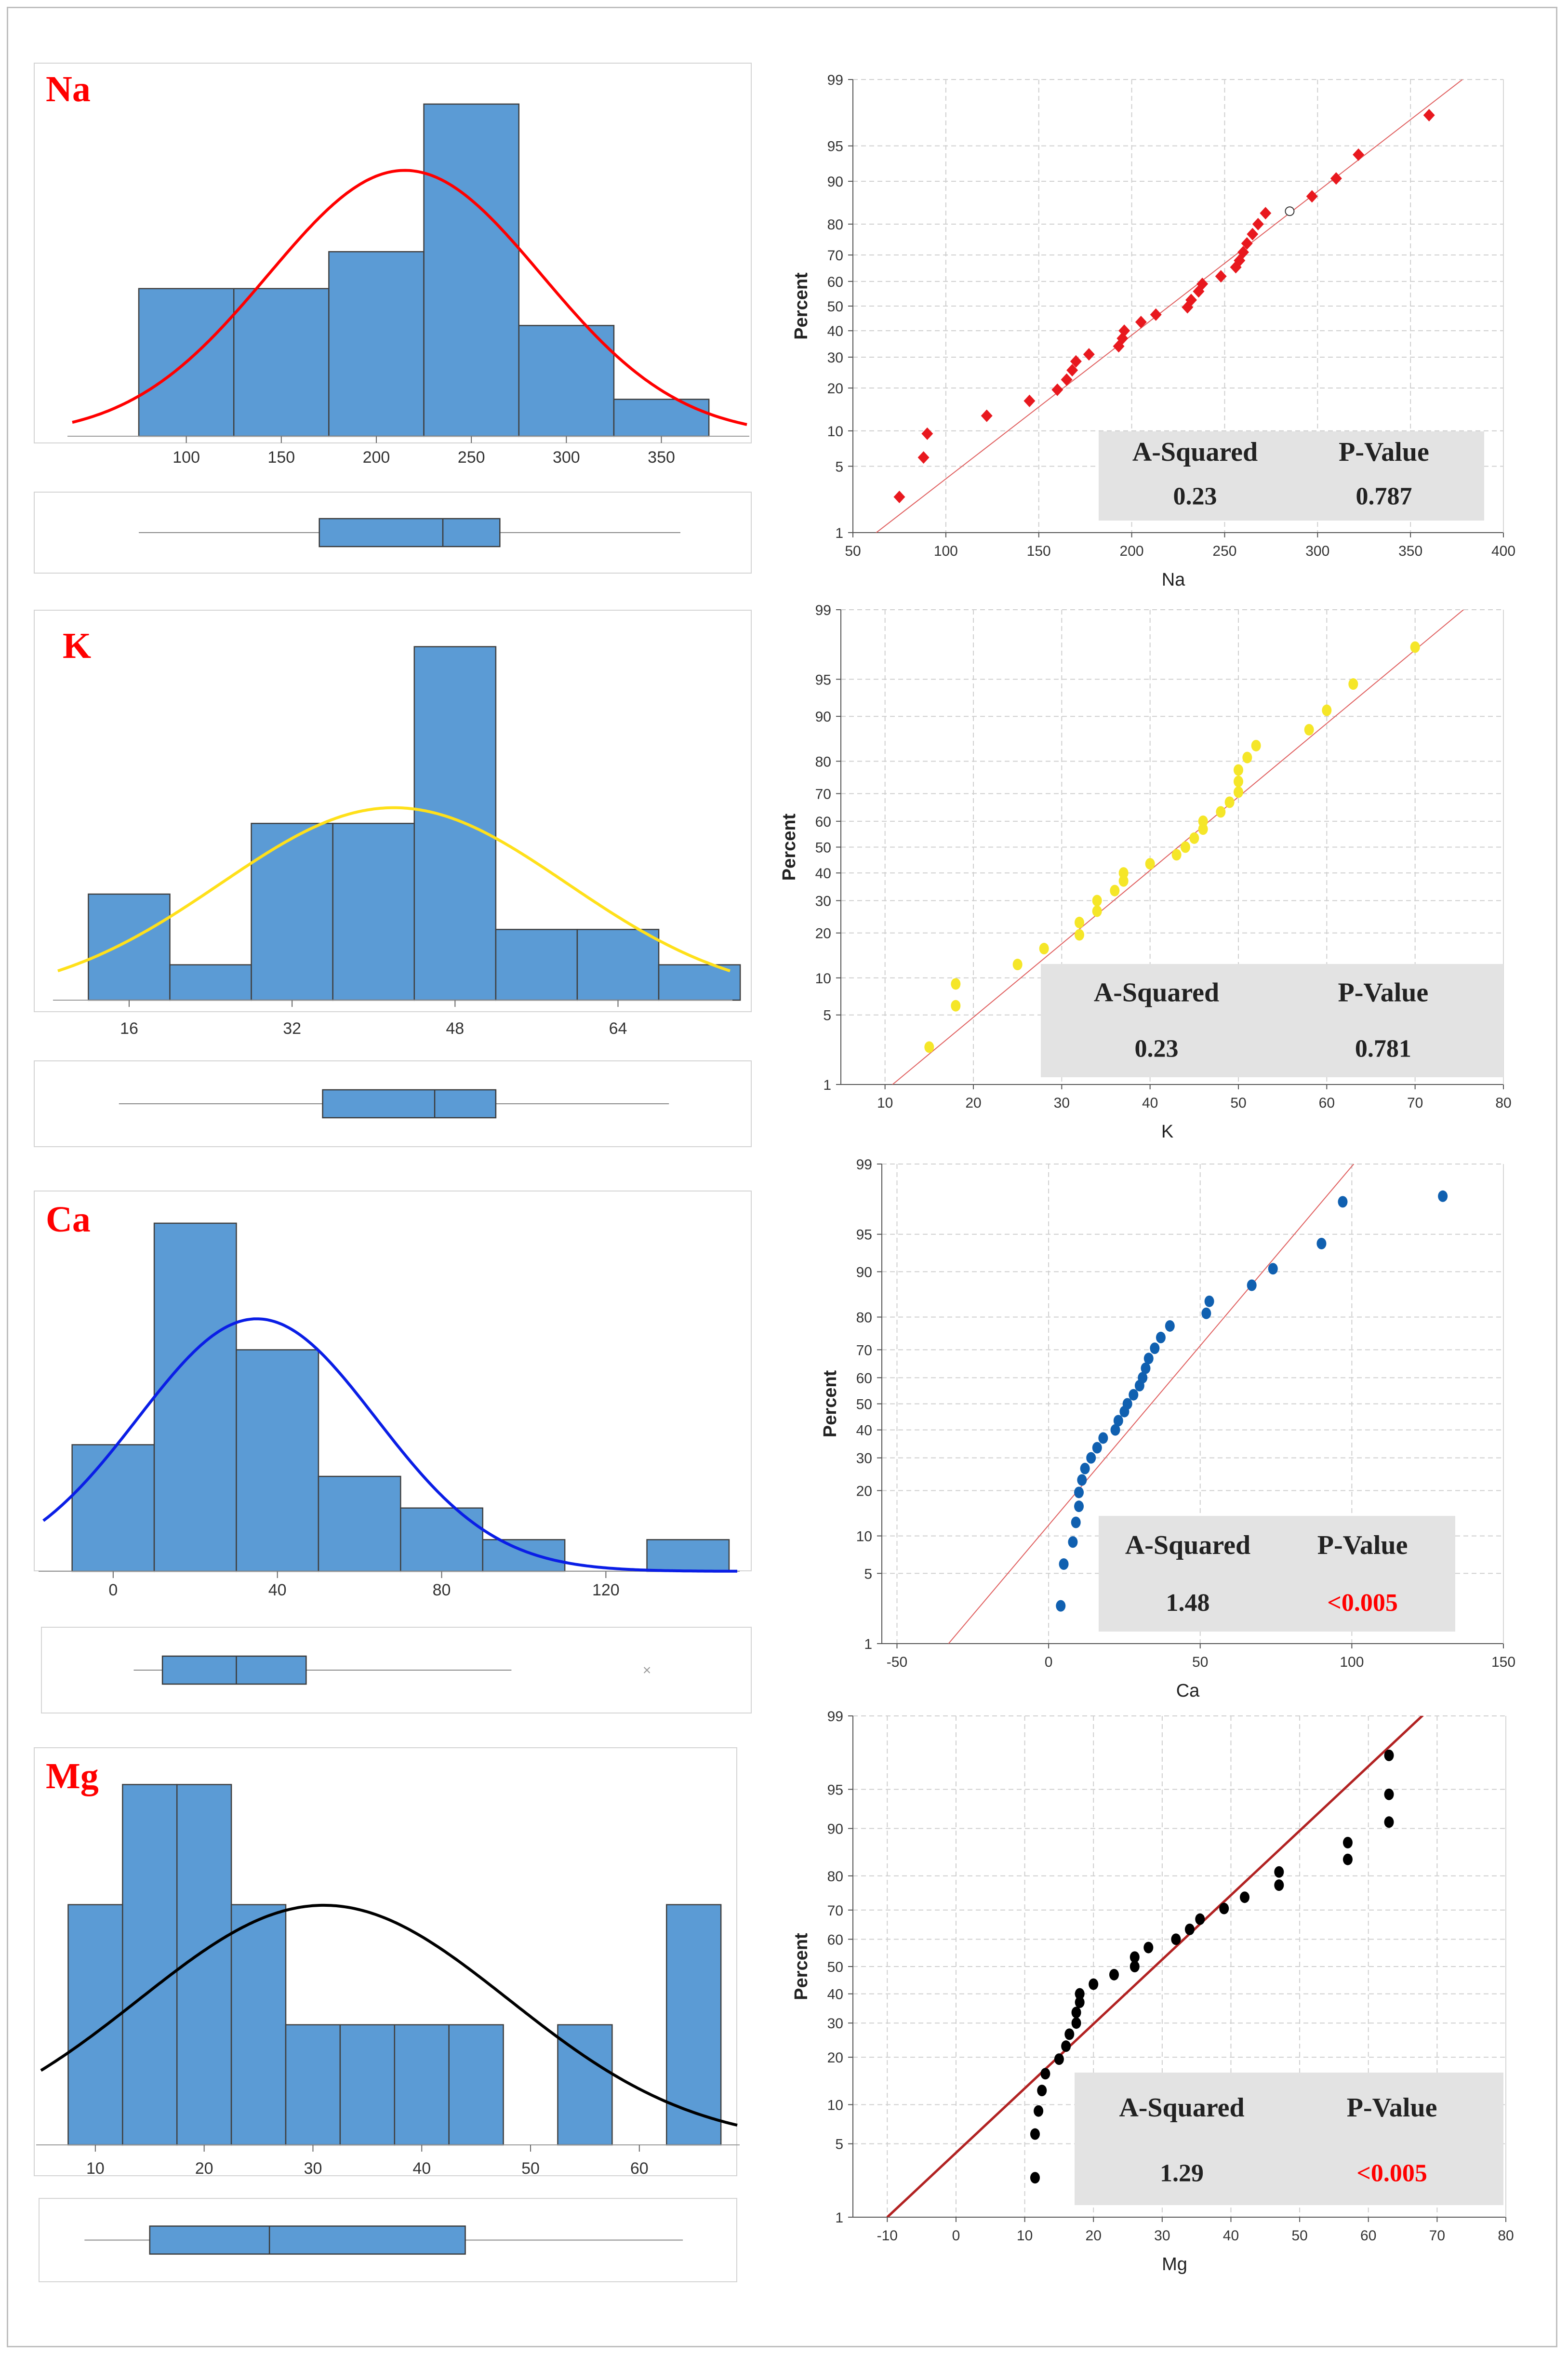  I want to click on y-axis-label: Percent, so click(789, 847).